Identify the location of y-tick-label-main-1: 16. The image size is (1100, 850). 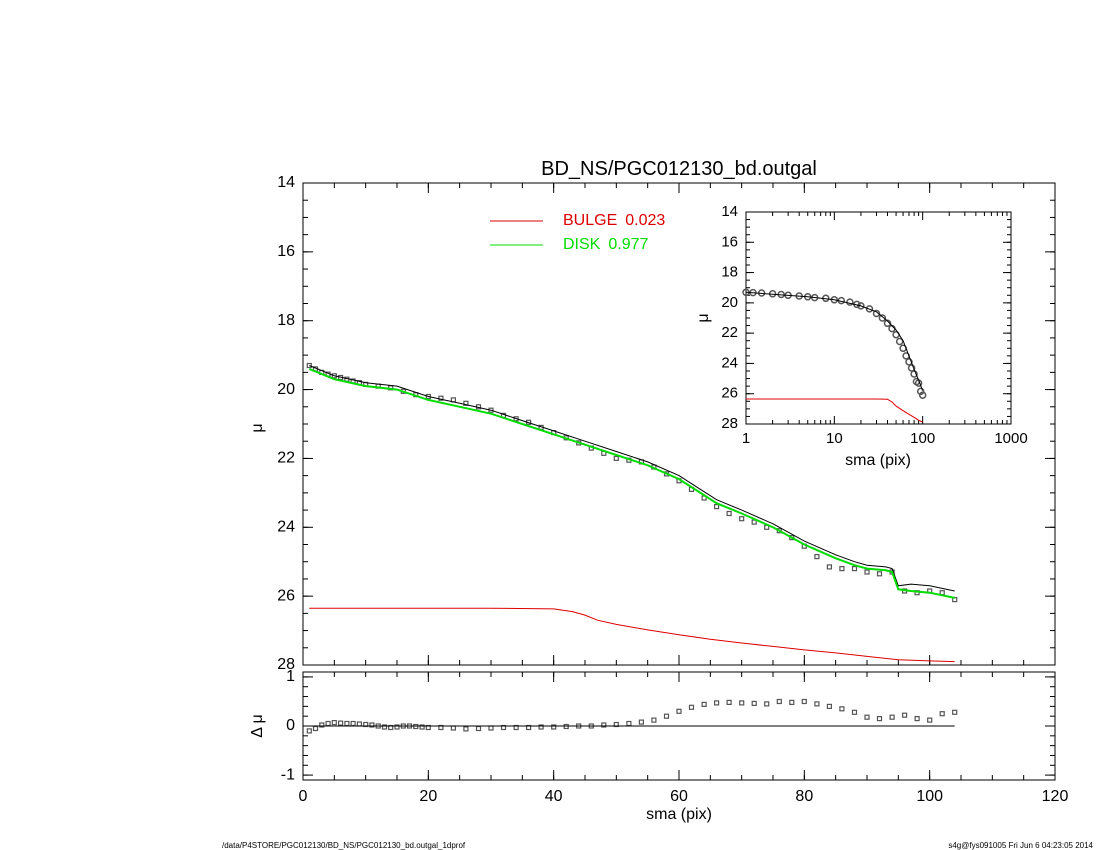
(286, 251).